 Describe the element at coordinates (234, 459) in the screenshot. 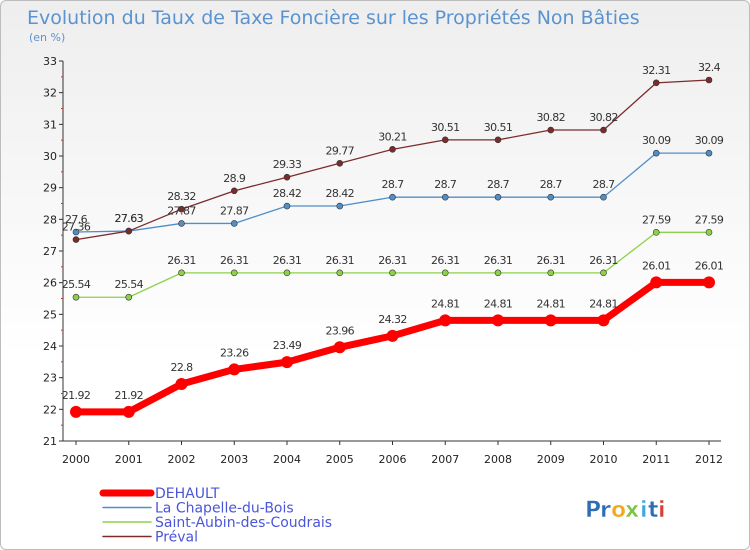

I see `x-tick-label: 2003` at that location.